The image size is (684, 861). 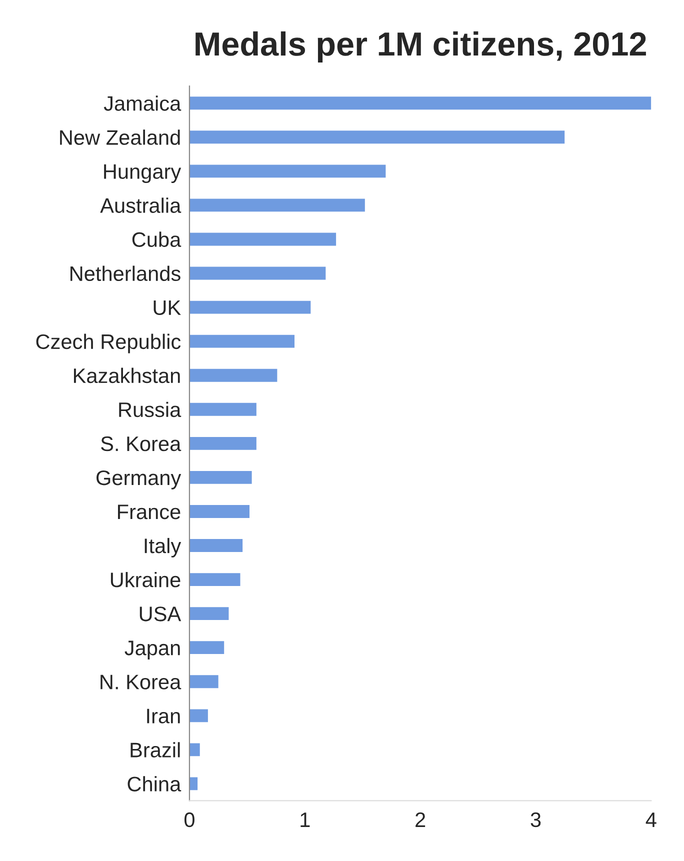 I want to click on y-tick-label: Cuba, so click(x=157, y=239).